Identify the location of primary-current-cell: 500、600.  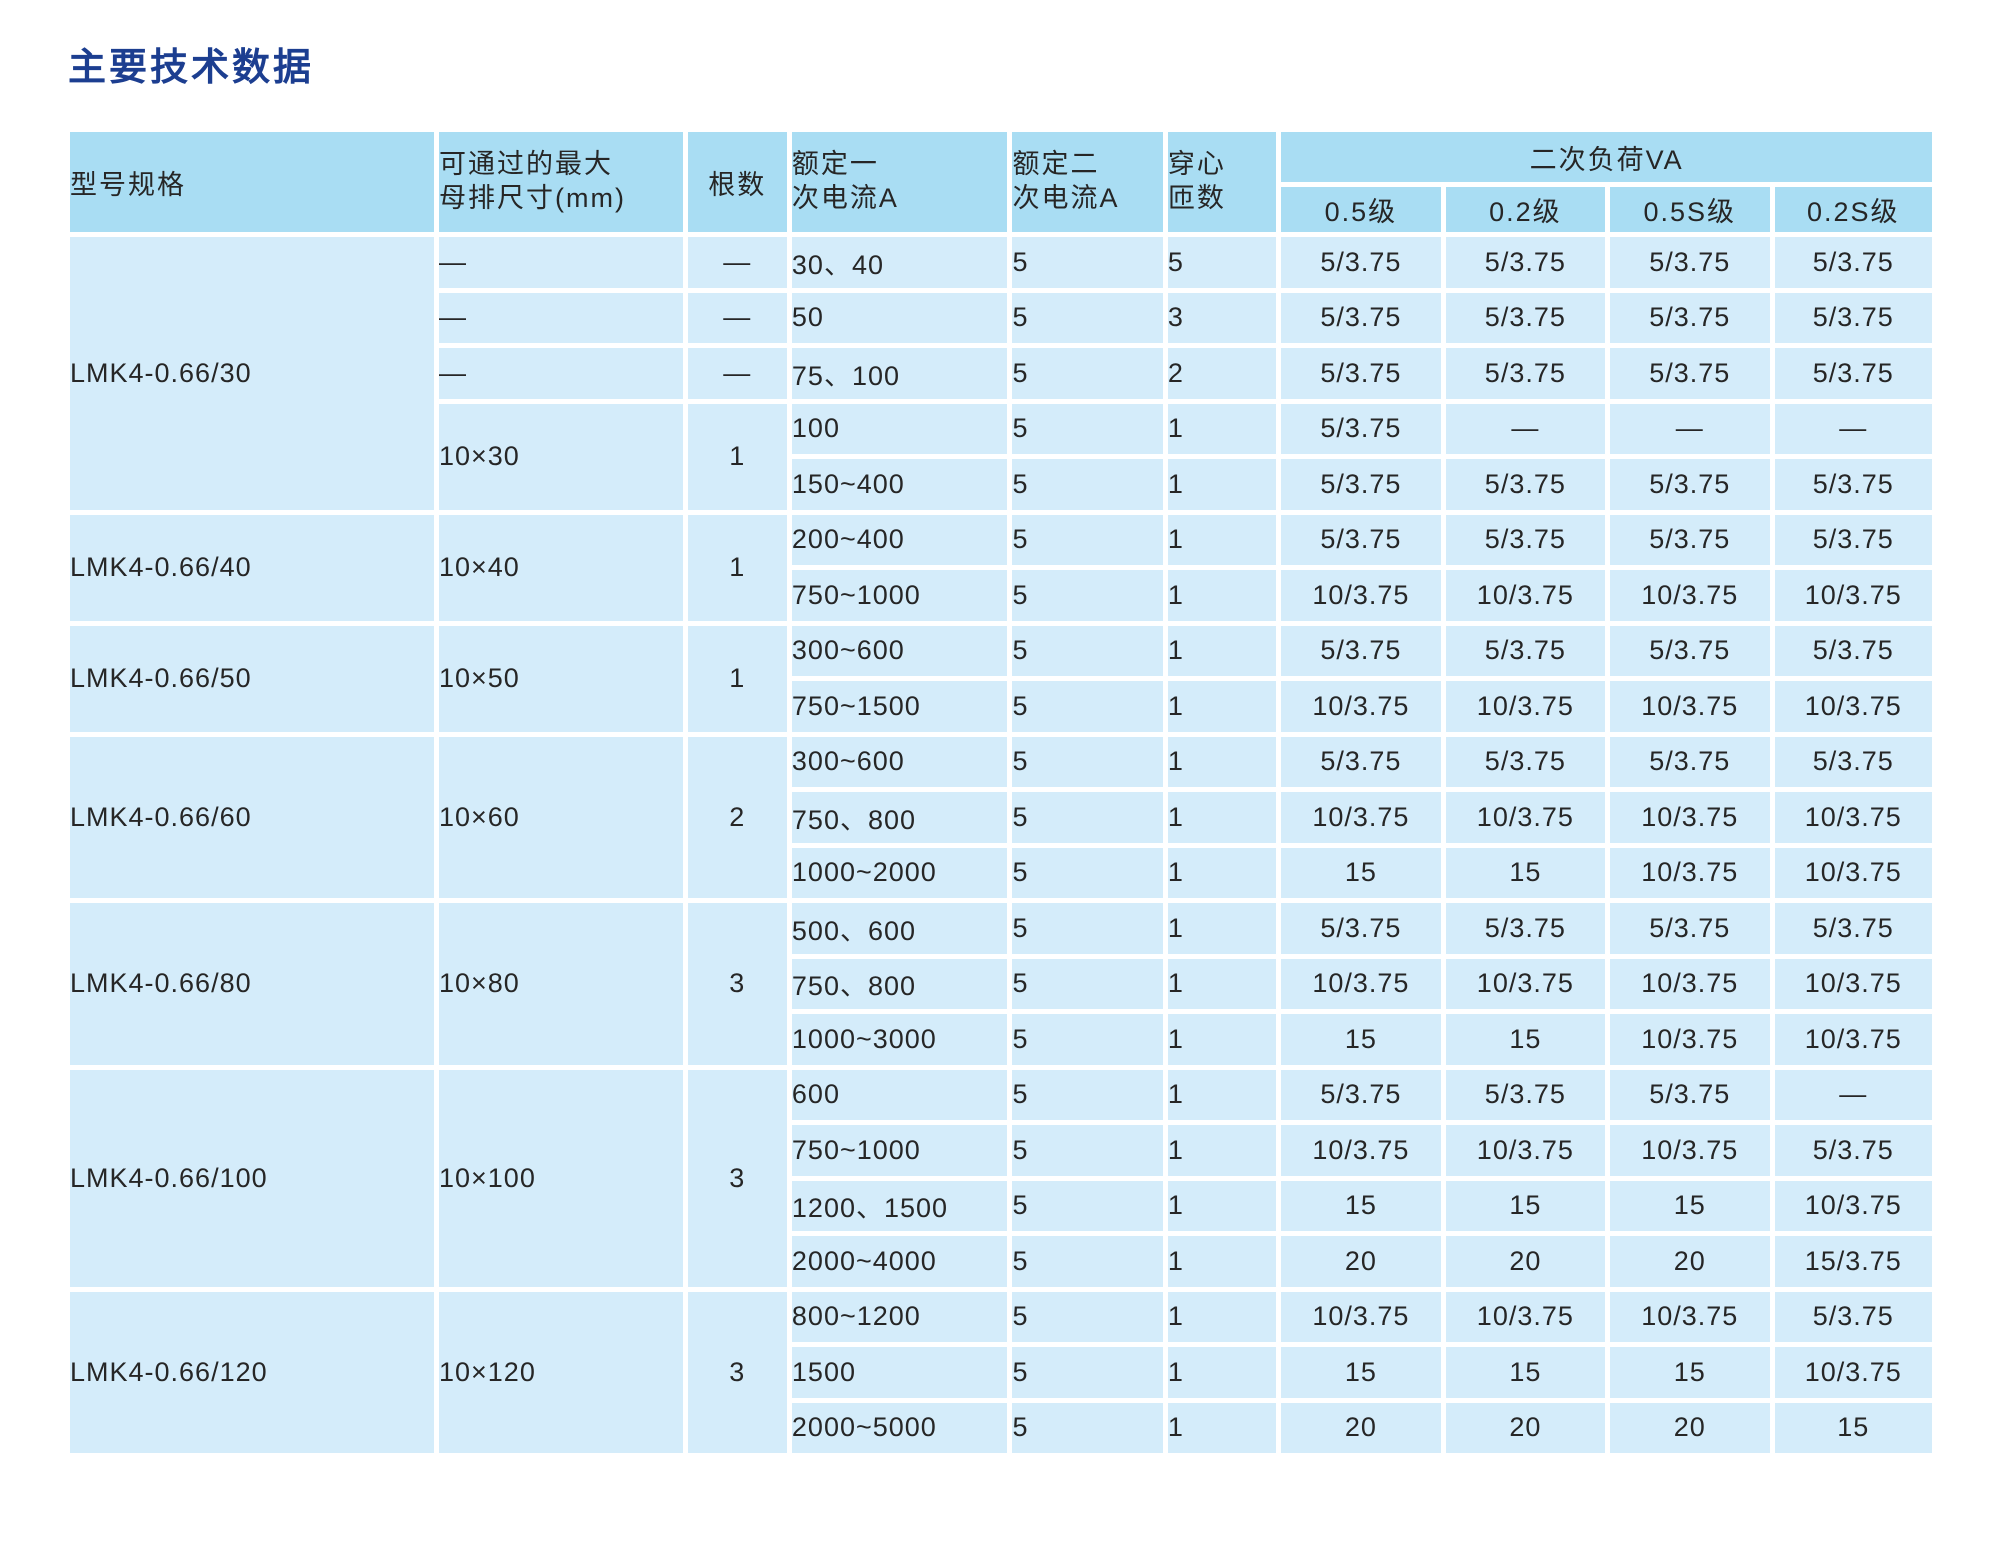
(899, 928).